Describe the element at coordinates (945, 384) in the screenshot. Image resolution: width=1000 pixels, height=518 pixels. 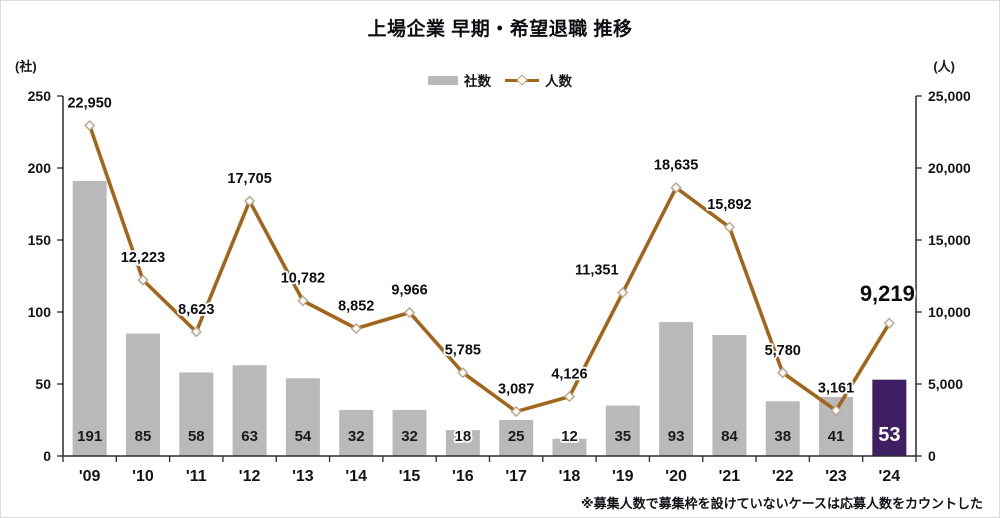
I see `right-tick-label-5000: 5,000` at that location.